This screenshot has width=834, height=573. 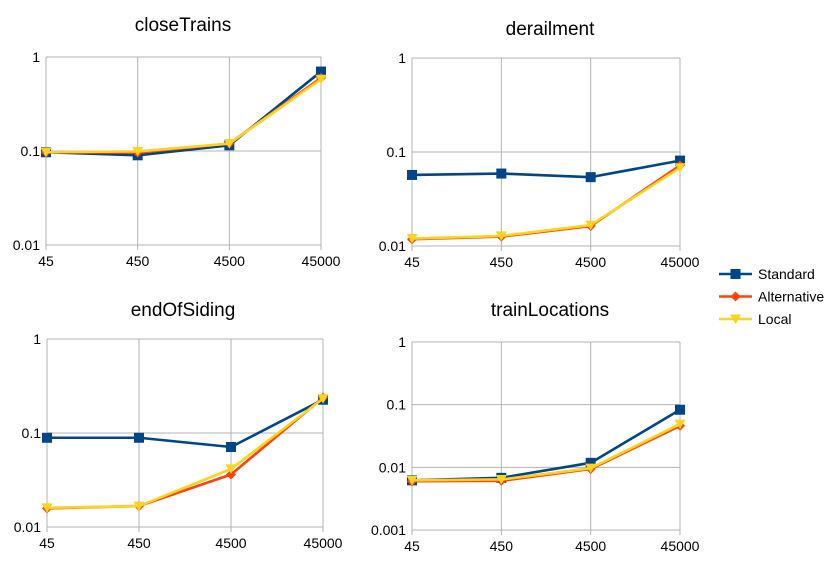 I want to click on panel-title: derailment, so click(x=550, y=29).